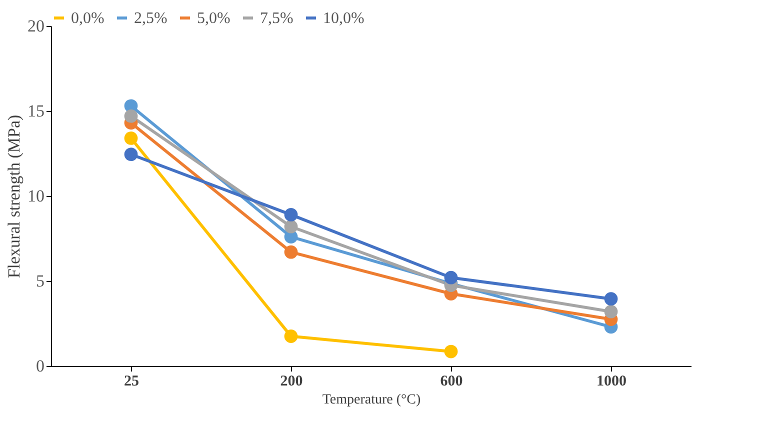 The width and height of the screenshot is (765, 436). Describe the element at coordinates (451, 382) in the screenshot. I see `x-tick-label: 600` at that location.